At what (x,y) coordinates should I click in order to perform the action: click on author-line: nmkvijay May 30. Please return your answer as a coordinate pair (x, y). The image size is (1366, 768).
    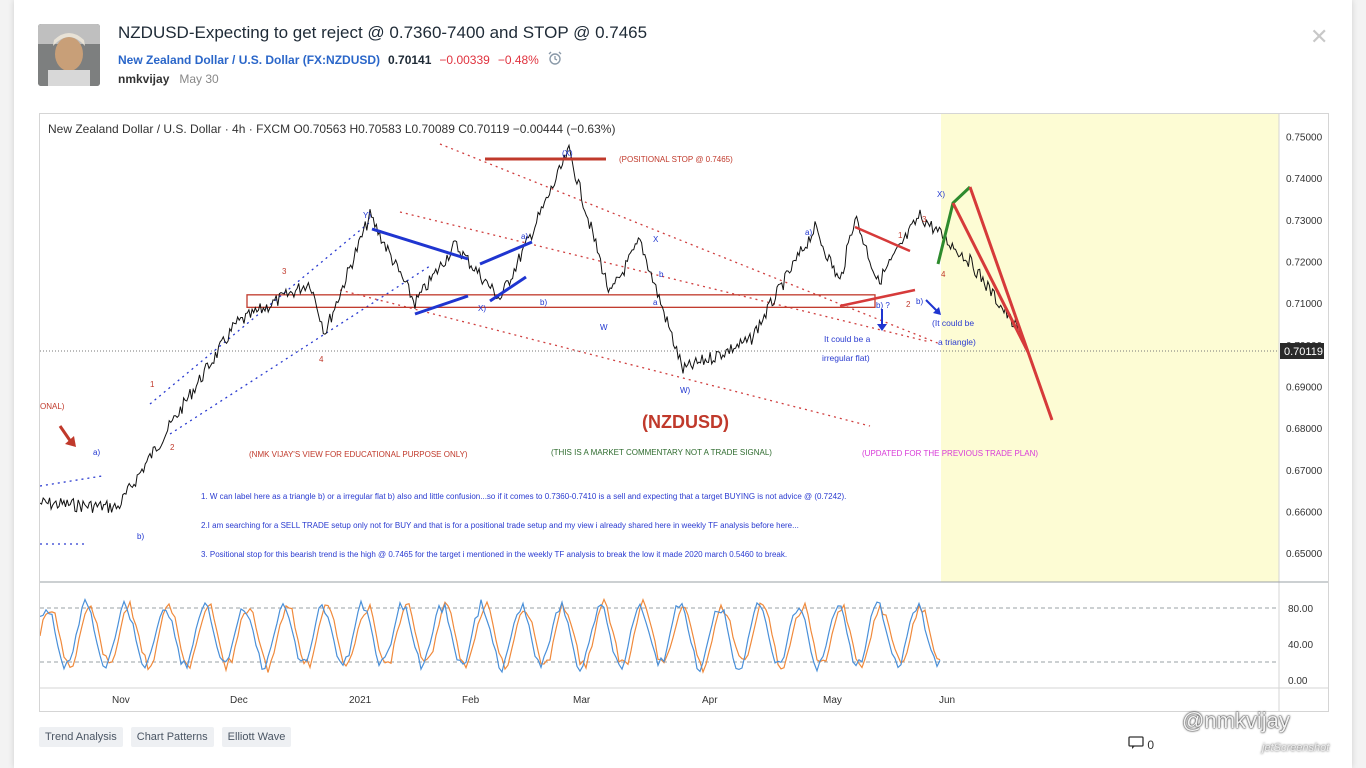
    Looking at the image, I should click on (168, 79).